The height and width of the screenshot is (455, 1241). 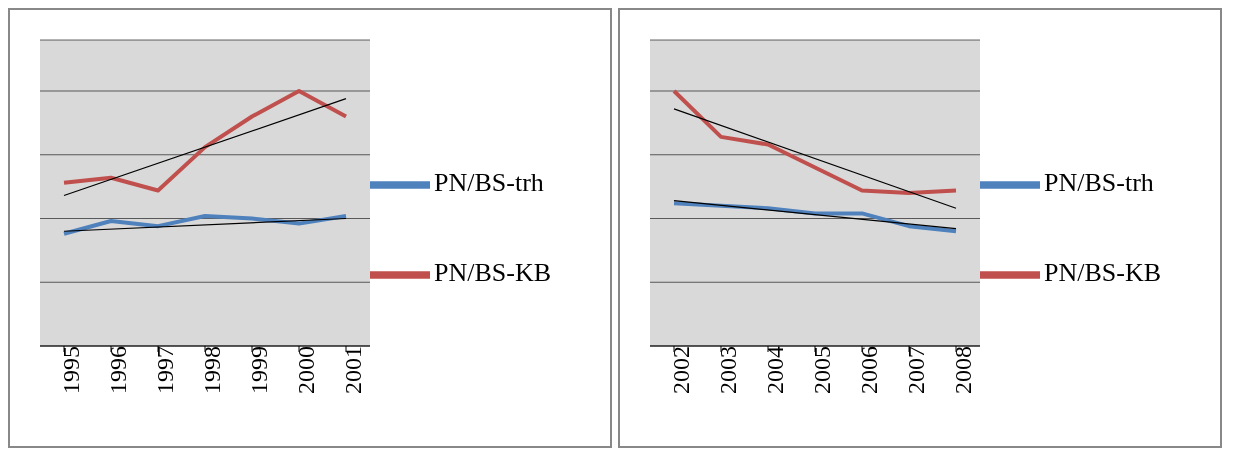 What do you see at coordinates (916, 370) in the screenshot?
I see `x-tick-label: 2007` at bounding box center [916, 370].